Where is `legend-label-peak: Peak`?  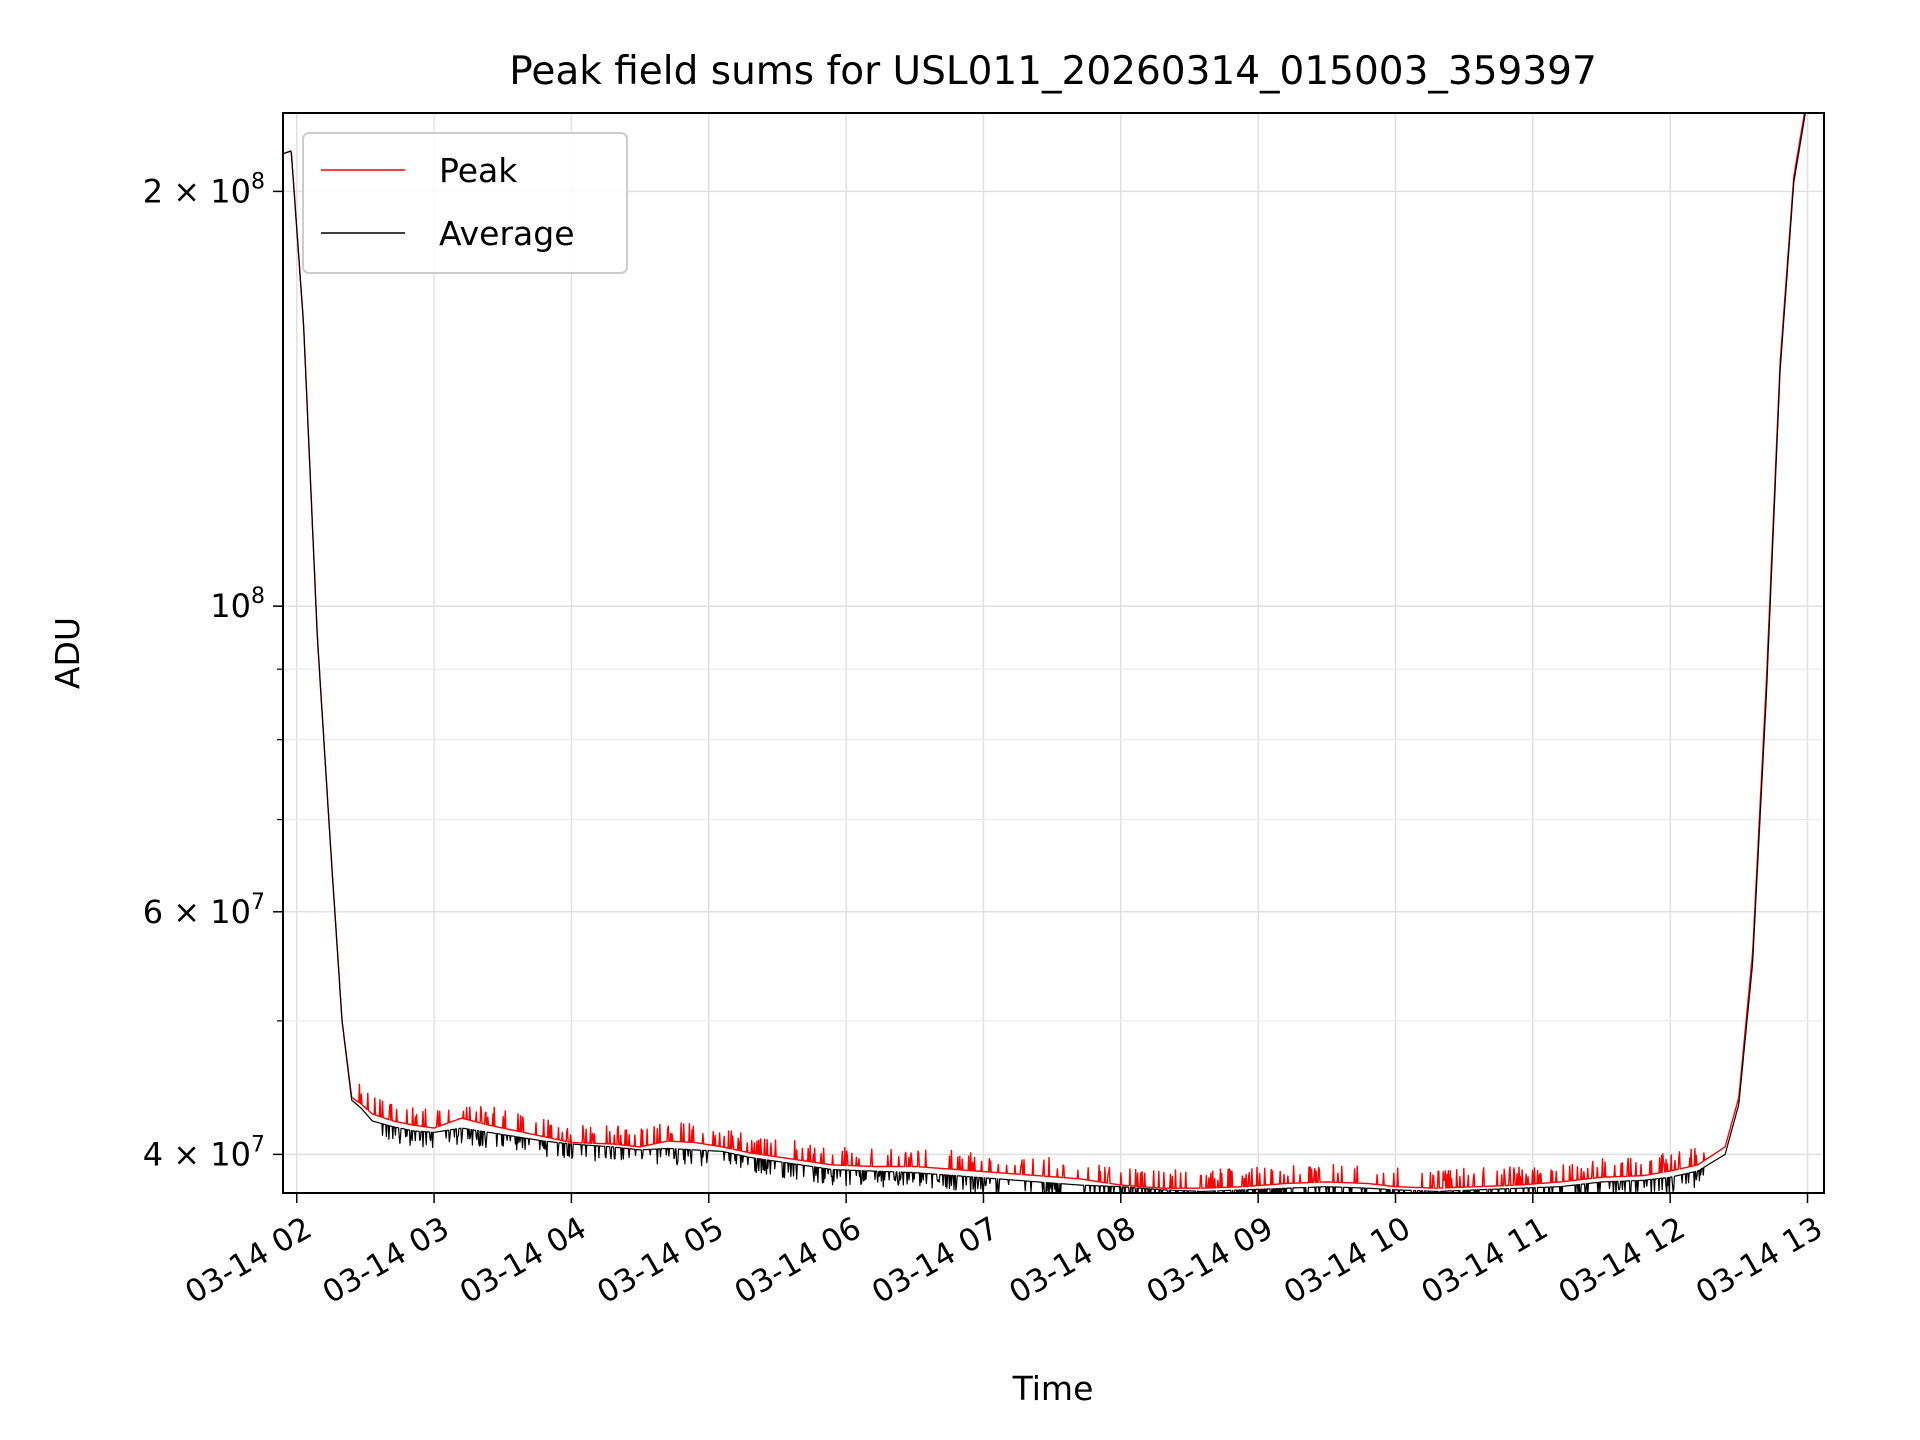
legend-label-peak: Peak is located at coordinates (478, 170).